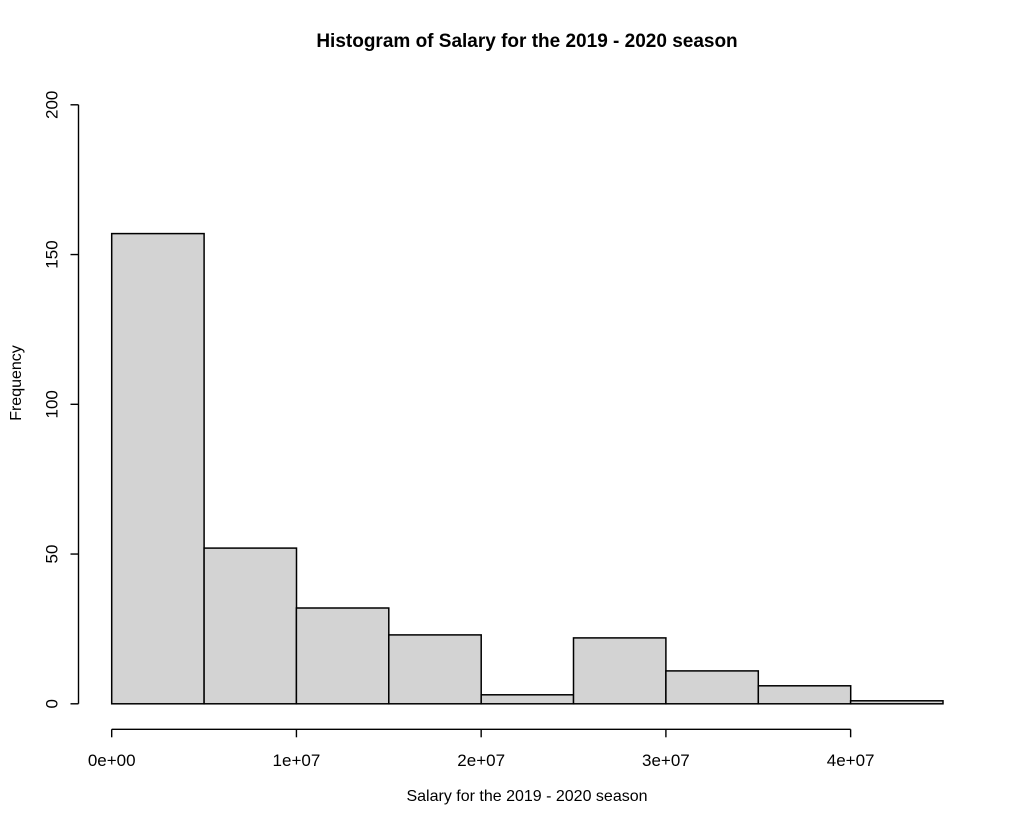 This screenshot has width=1016, height=826. Describe the element at coordinates (526, 796) in the screenshot. I see `x-axis-title: Salary for the 2019 - 2020 season` at that location.